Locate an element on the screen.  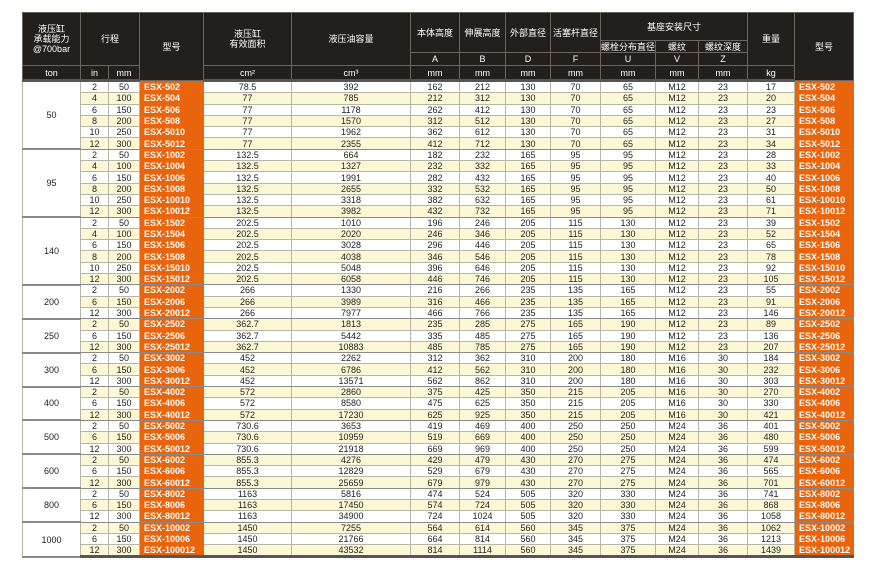
header-oil: 液压油容量 is located at coordinates (351, 39).